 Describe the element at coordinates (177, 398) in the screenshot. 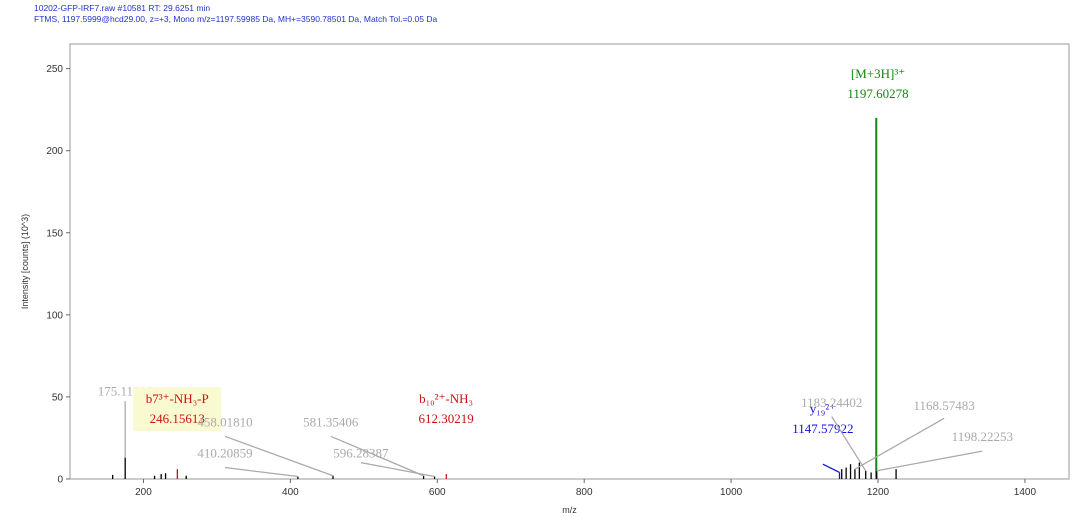

I see `annotation-label-1-0: b7³⁺-NH₃-P` at that location.